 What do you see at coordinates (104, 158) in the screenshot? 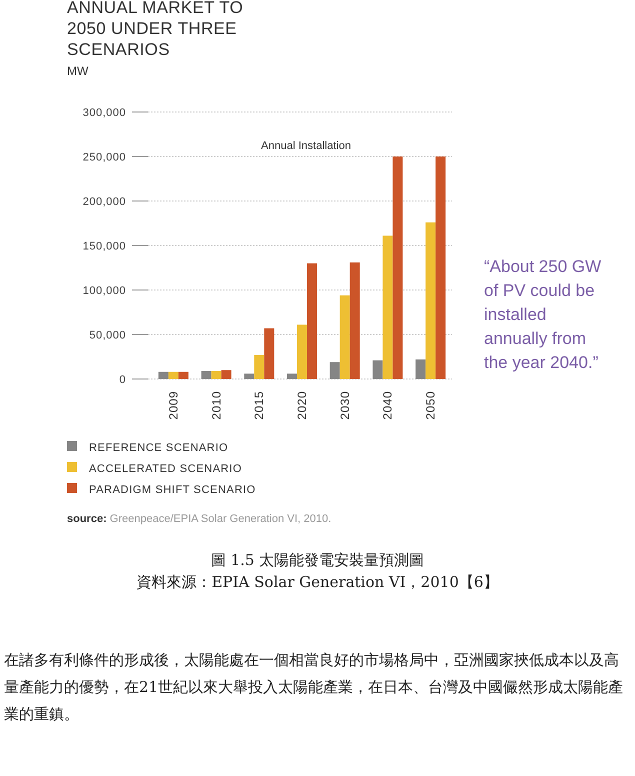
I see `y-tick-label: 250,000` at bounding box center [104, 158].